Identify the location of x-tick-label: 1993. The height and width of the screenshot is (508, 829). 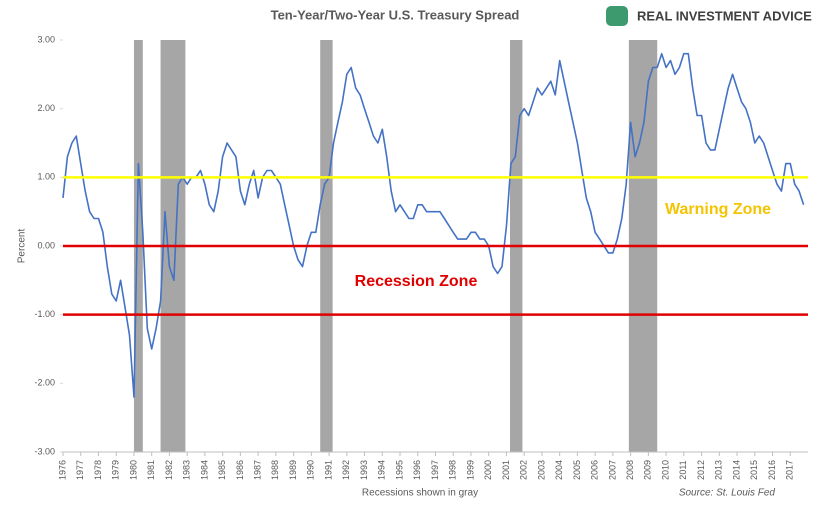
(364, 470).